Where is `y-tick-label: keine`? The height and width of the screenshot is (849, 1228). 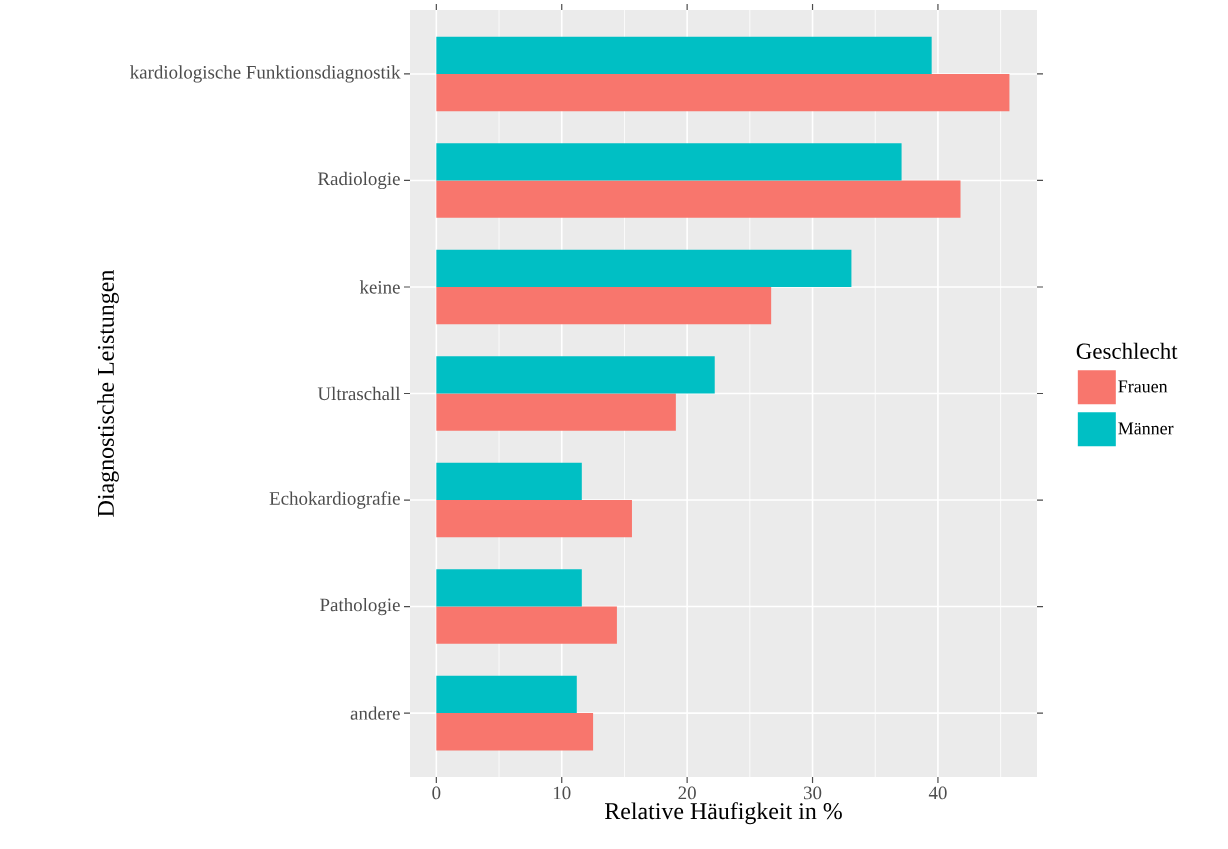
y-tick-label: keine is located at coordinates (379, 287).